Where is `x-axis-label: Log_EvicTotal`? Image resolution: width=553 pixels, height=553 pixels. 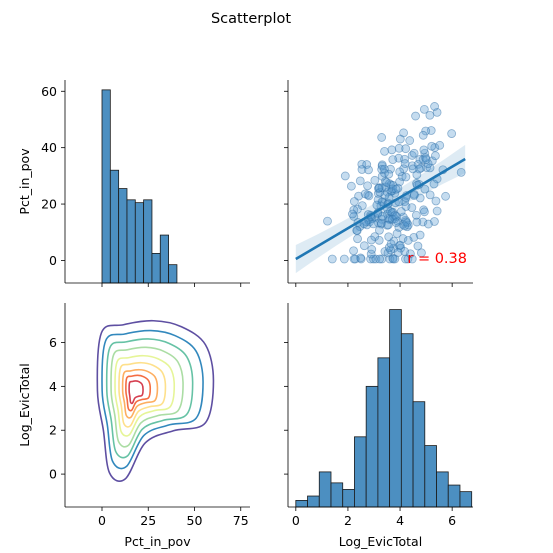
x-axis-label: Log_EvicTotal is located at coordinates (380, 541).